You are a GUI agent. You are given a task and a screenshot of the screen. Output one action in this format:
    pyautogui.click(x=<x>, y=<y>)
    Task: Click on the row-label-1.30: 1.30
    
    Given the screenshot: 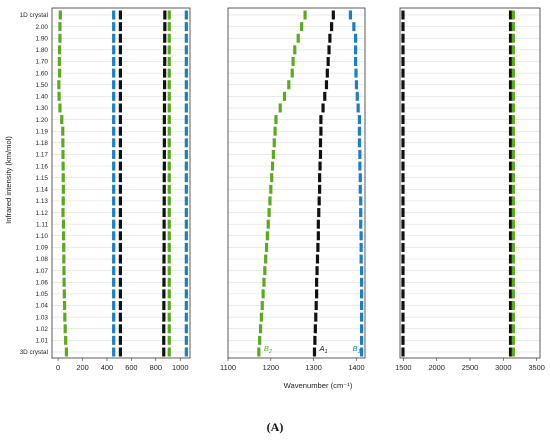 What is the action you would take?
    pyautogui.click(x=42, y=108)
    